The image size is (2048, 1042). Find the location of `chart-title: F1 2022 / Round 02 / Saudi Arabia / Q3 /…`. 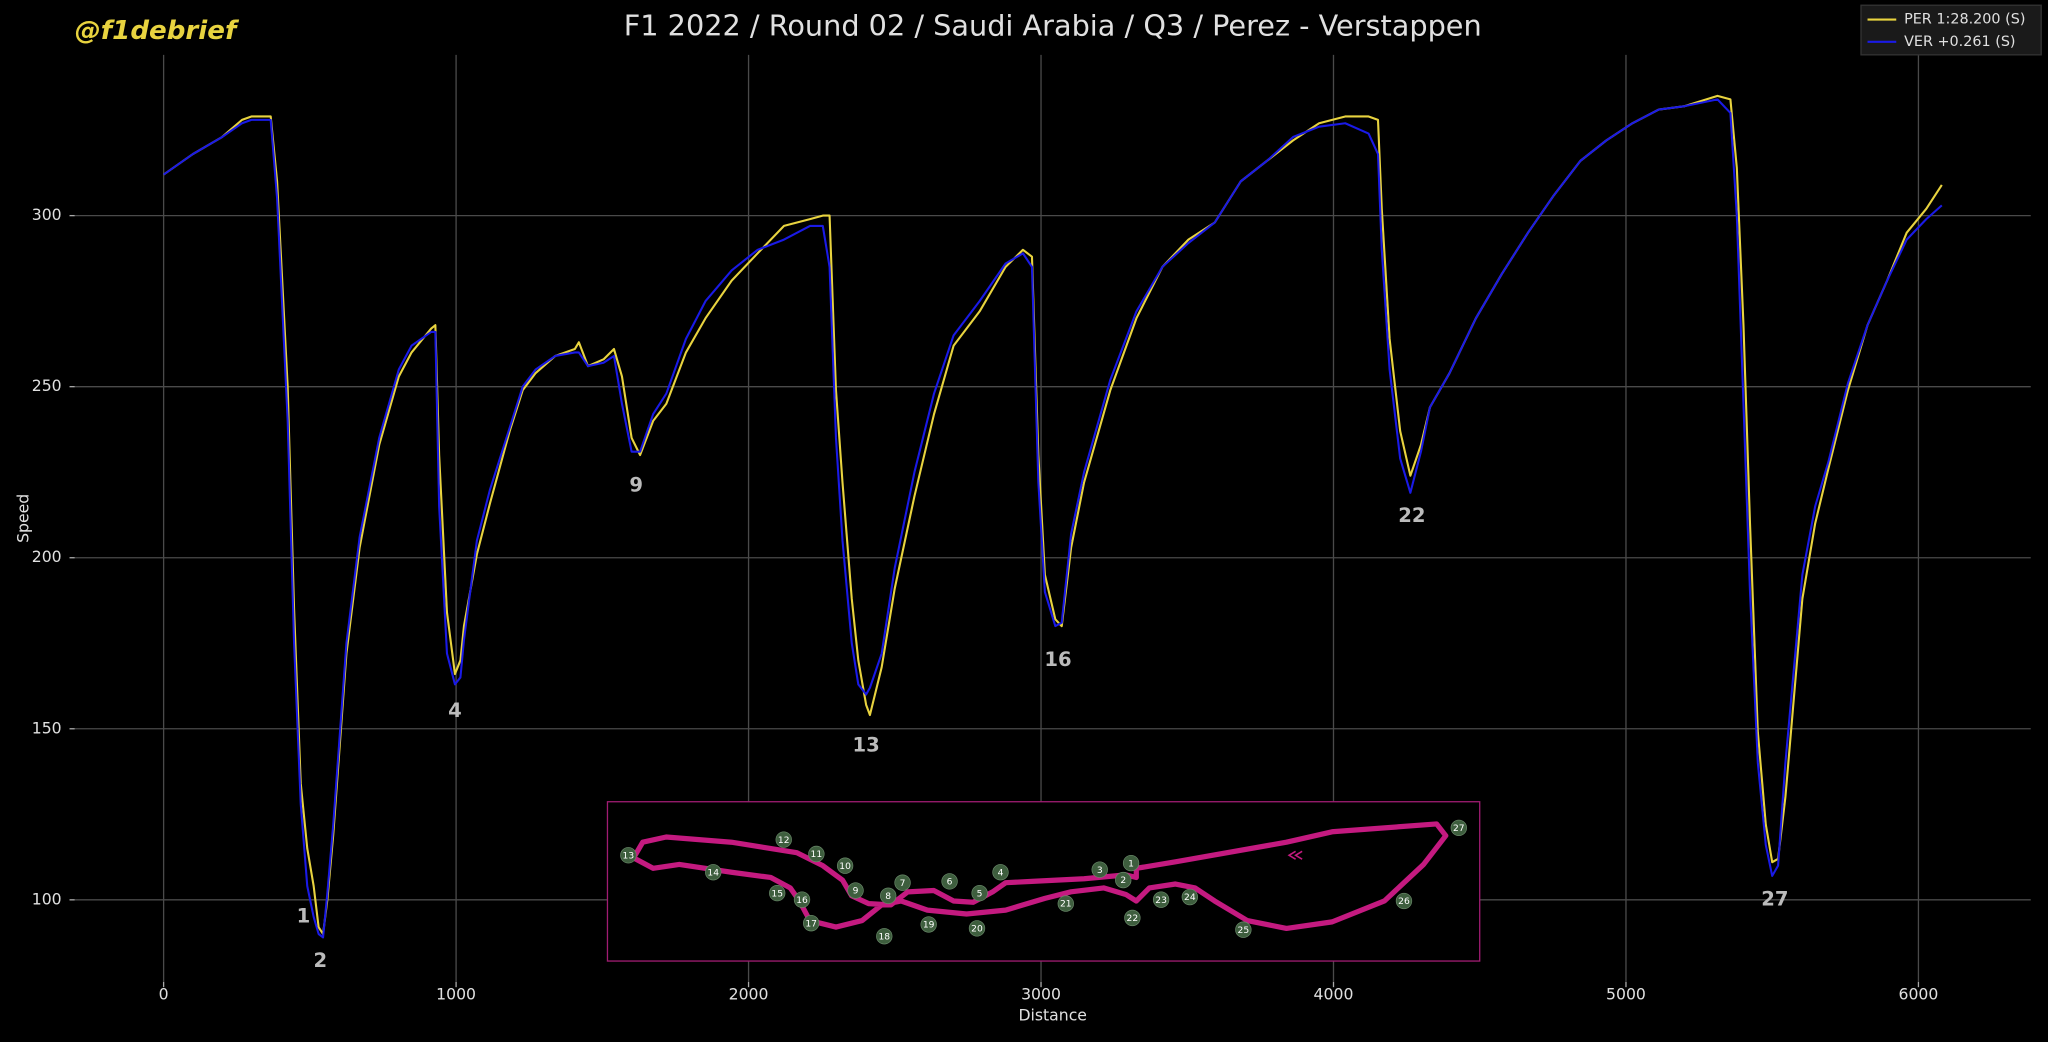

chart-title: F1 2022 / Round 02 / Saudi Arabia / Q3 /… is located at coordinates (1053, 25).